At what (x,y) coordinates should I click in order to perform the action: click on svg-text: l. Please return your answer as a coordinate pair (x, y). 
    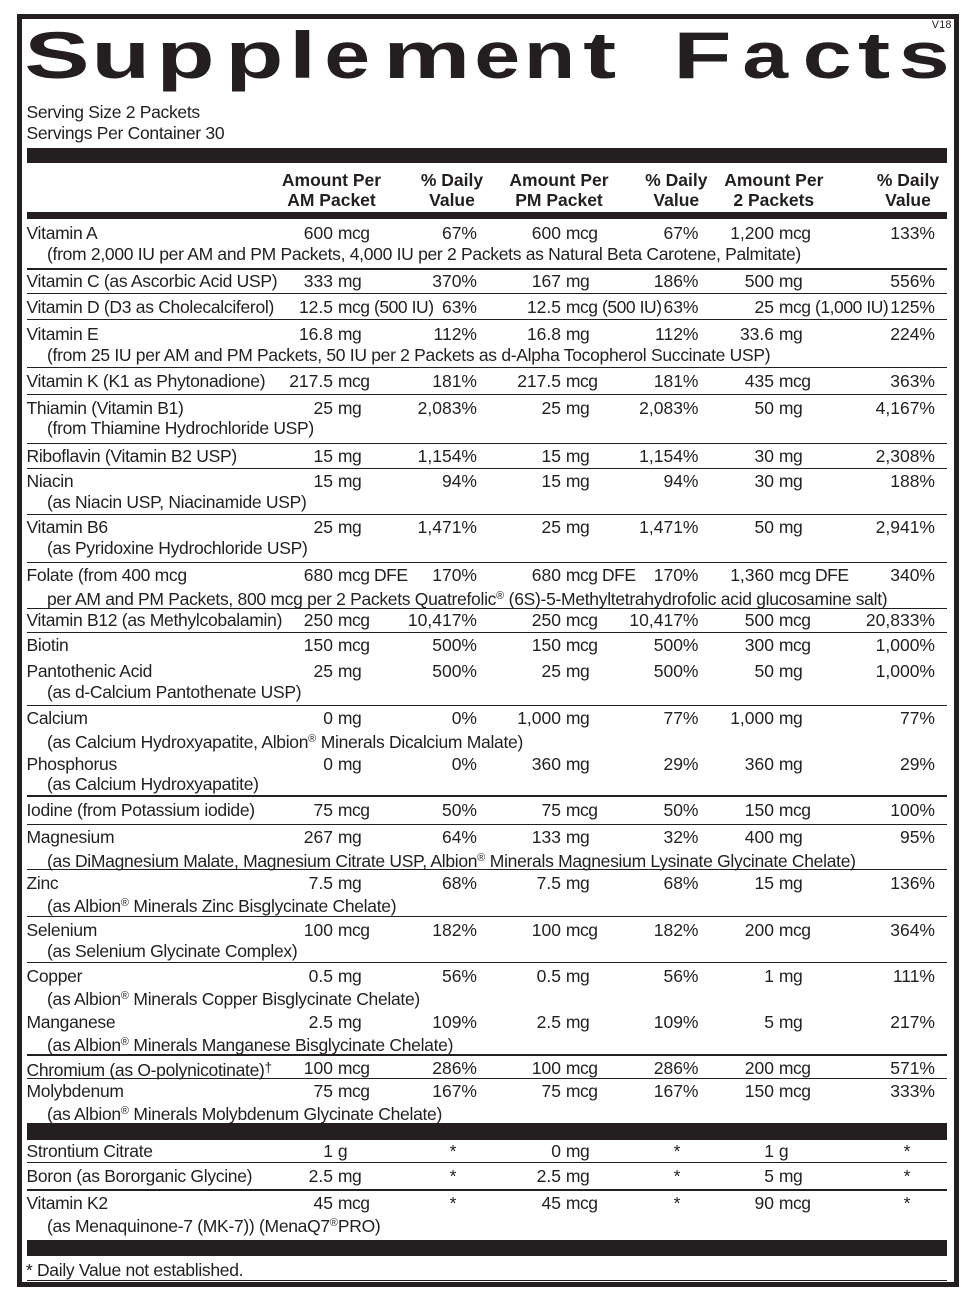
    Looking at the image, I should click on (302, 55).